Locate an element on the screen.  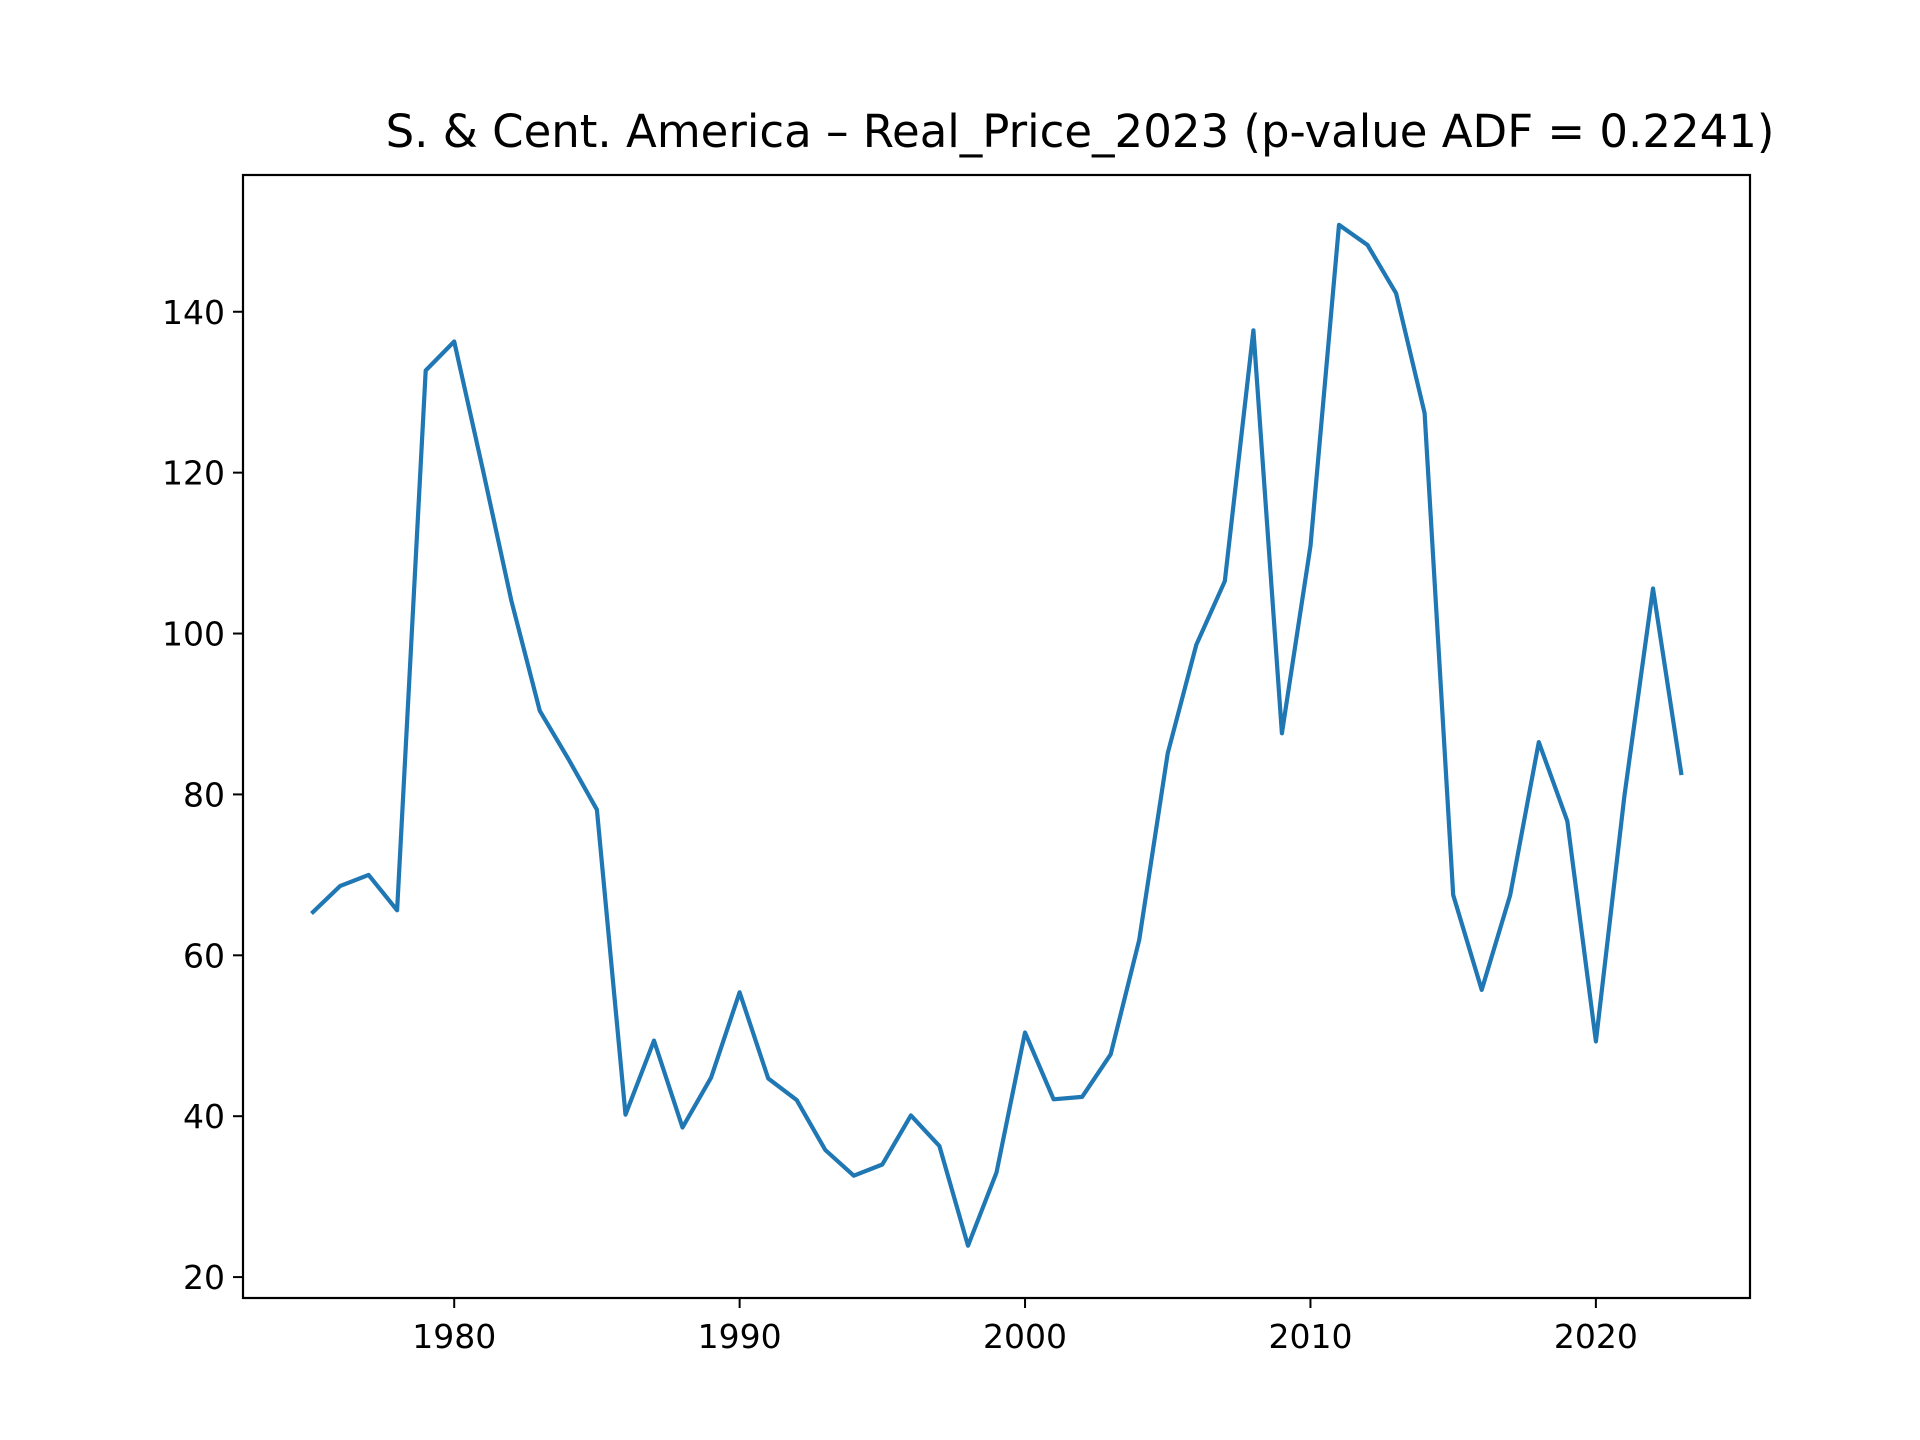
y-tick-label: 120 is located at coordinates (193, 473).